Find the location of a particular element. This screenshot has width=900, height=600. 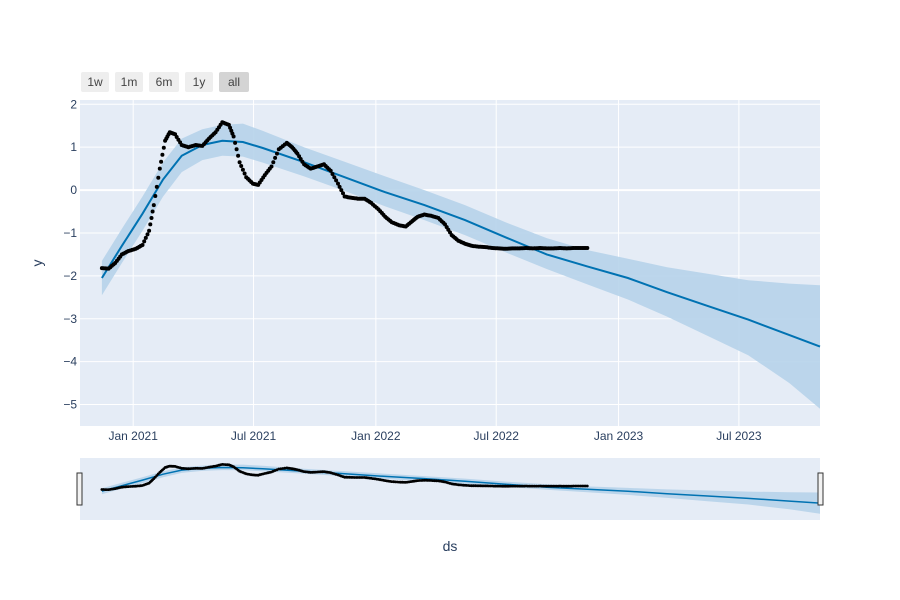

y-axis-label: y is located at coordinates (37, 263).